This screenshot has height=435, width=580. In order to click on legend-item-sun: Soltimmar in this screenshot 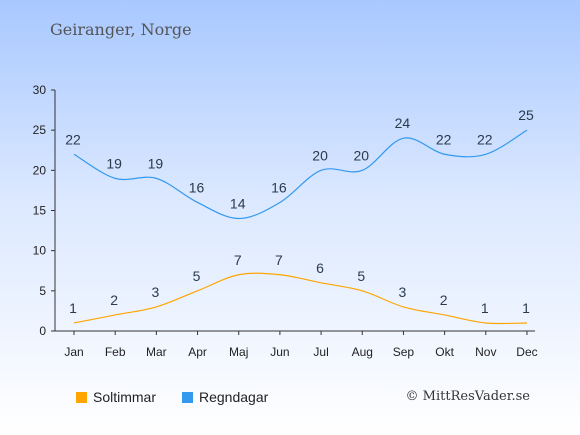, I will do `click(116, 397)`.